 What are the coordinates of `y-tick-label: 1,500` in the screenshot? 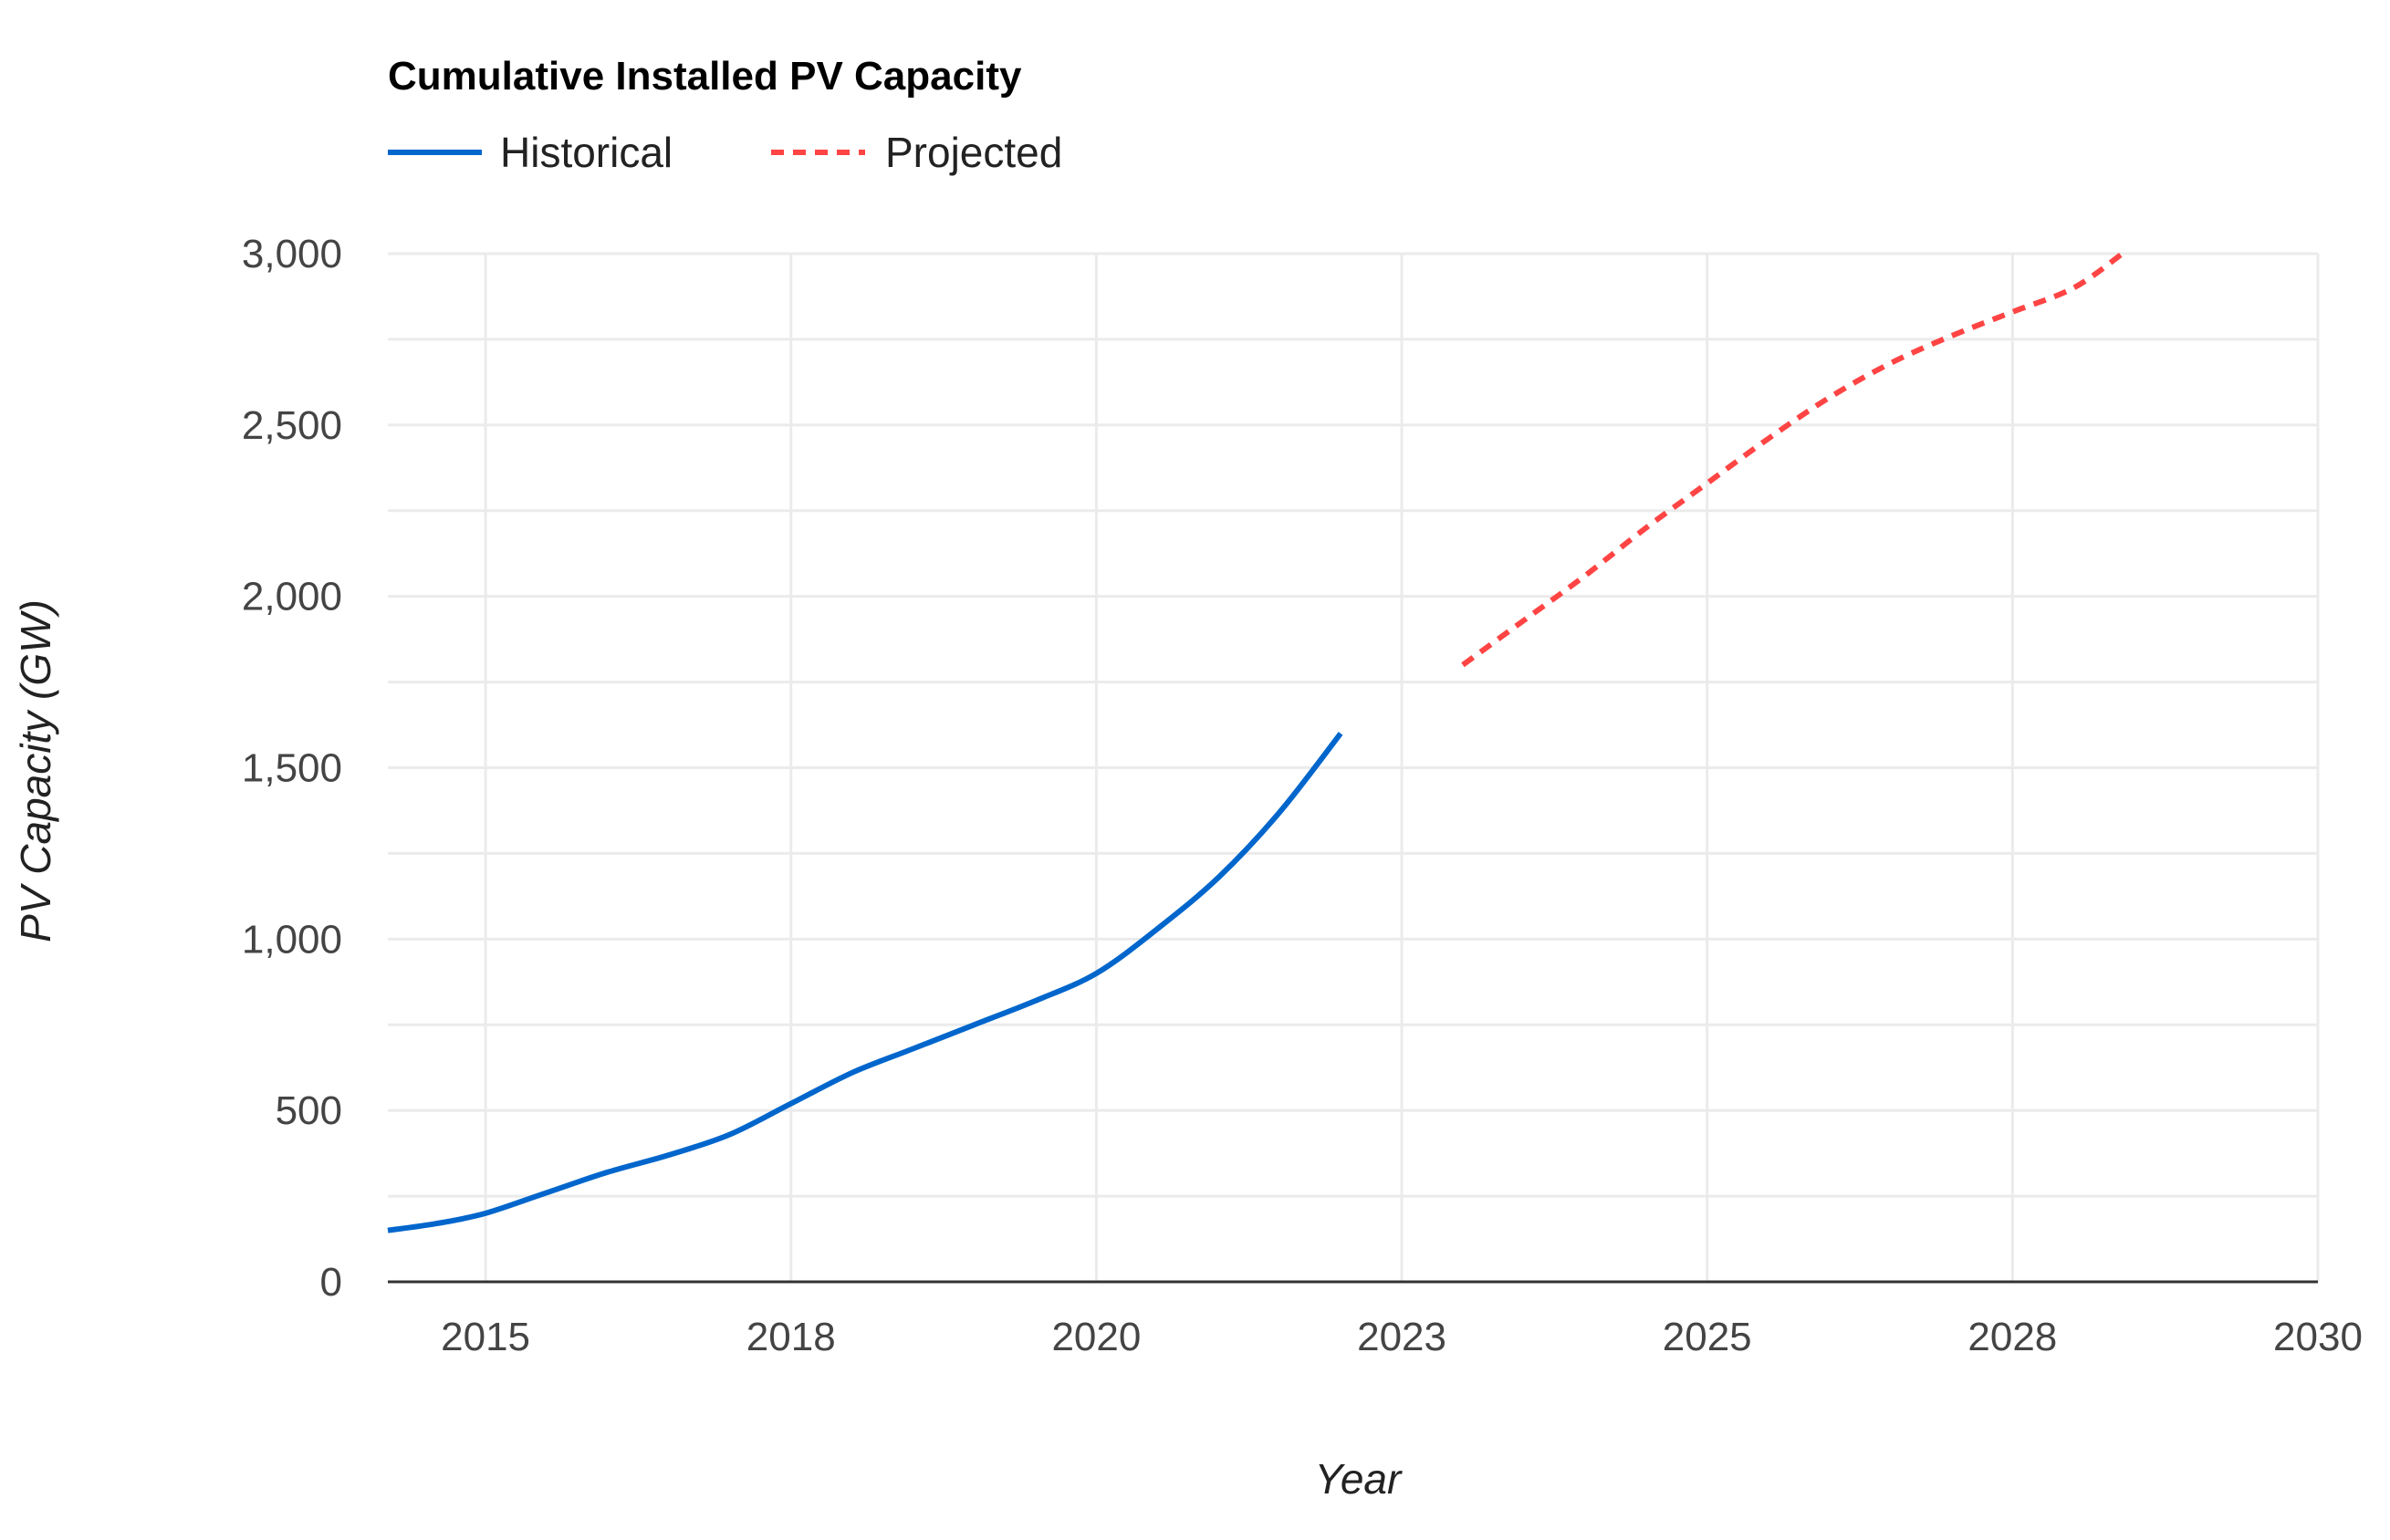 It's located at (292, 768).